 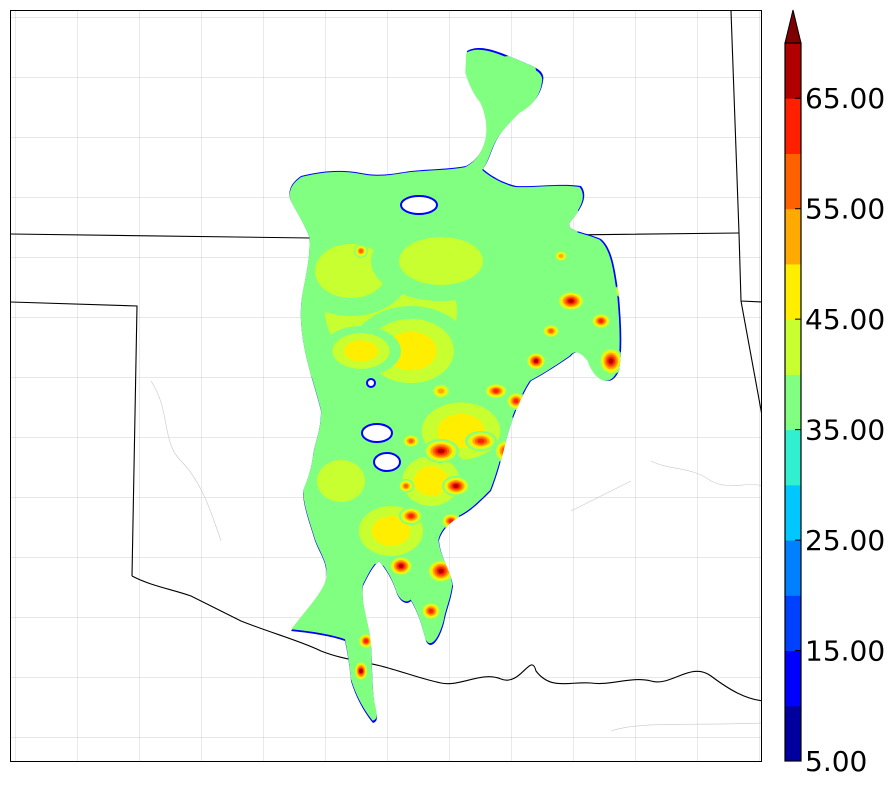 What do you see at coordinates (793, 26) in the screenshot?
I see `colorbar-extend-arrow` at bounding box center [793, 26].